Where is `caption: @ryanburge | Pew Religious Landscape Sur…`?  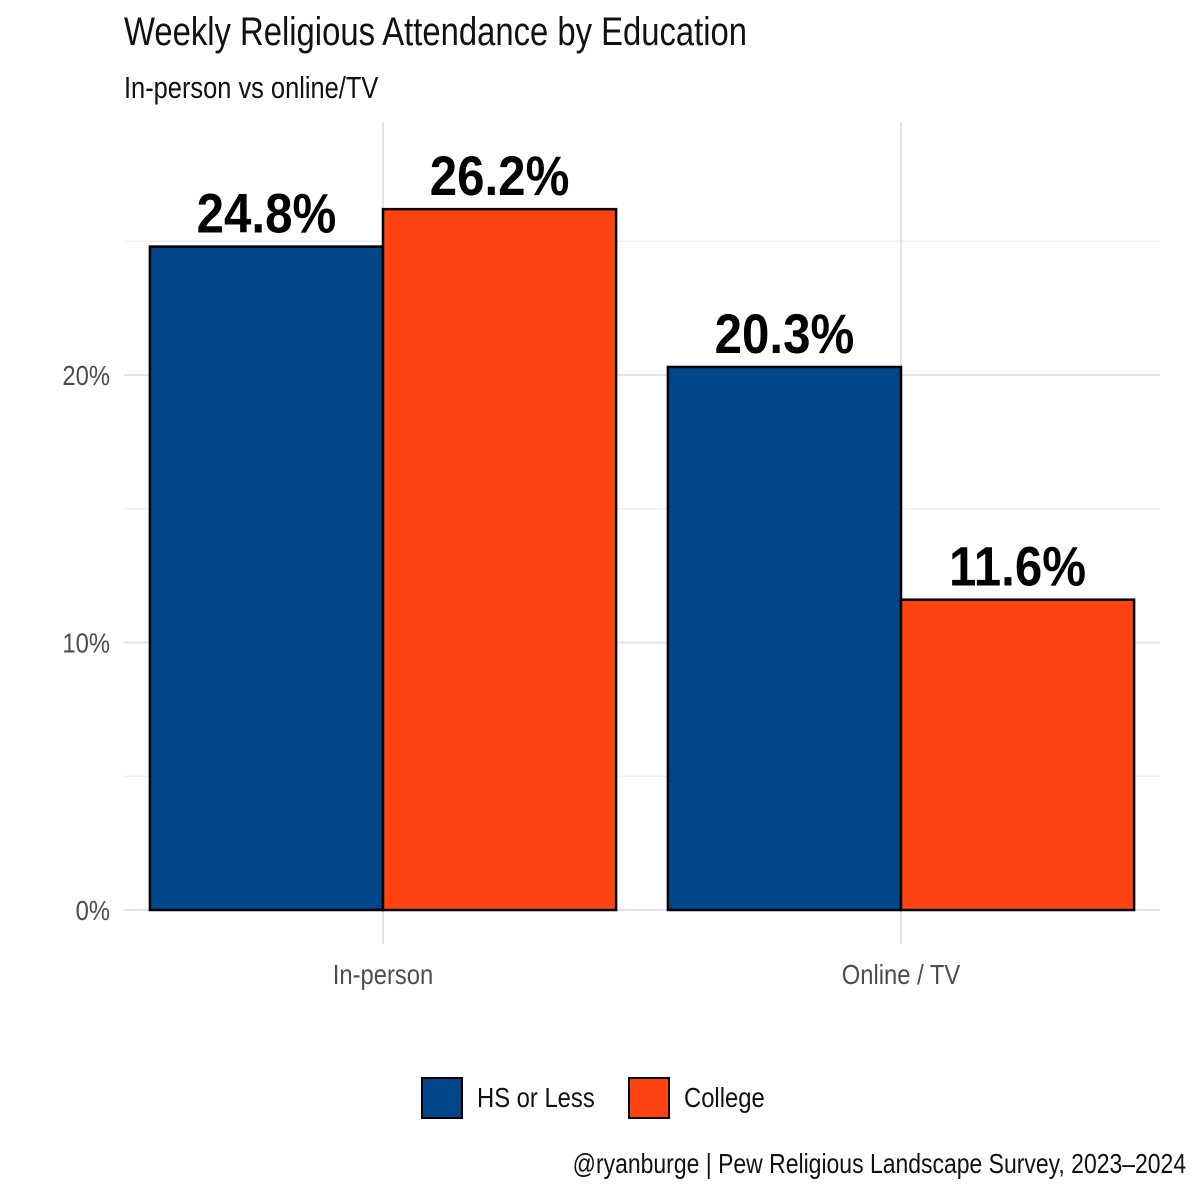 caption: @ryanburge | Pew Religious Landscape Sur… is located at coordinates (879, 1163).